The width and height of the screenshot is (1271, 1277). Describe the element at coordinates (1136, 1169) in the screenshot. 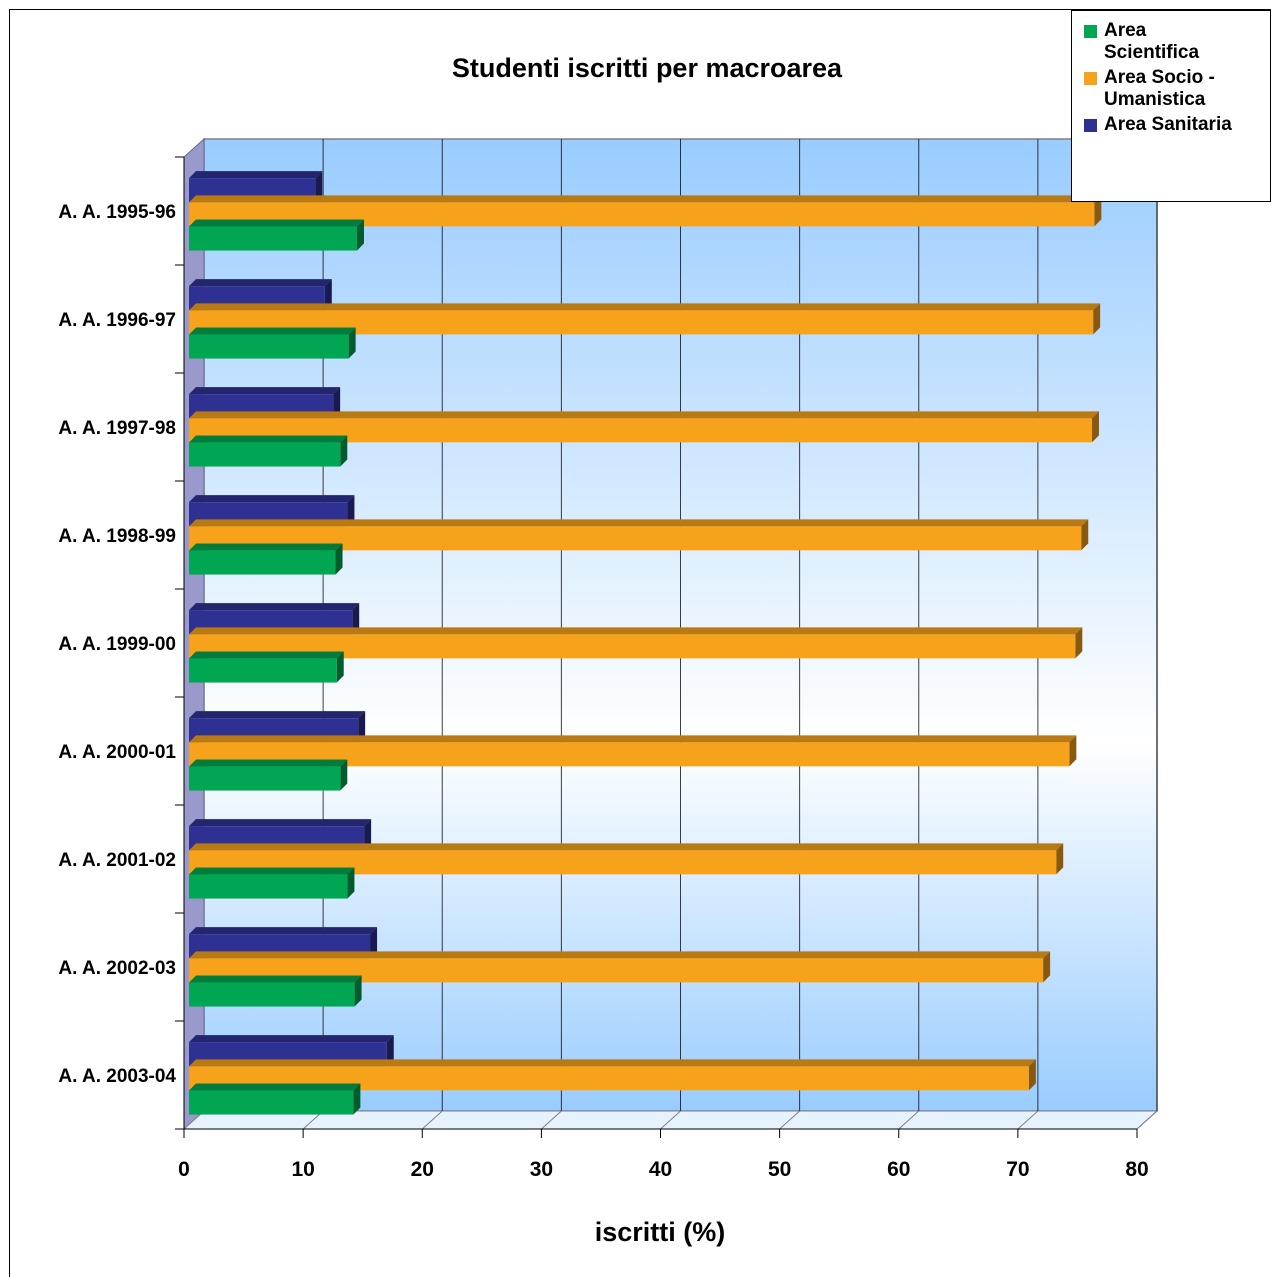

I see `x-tick-label: 80` at that location.